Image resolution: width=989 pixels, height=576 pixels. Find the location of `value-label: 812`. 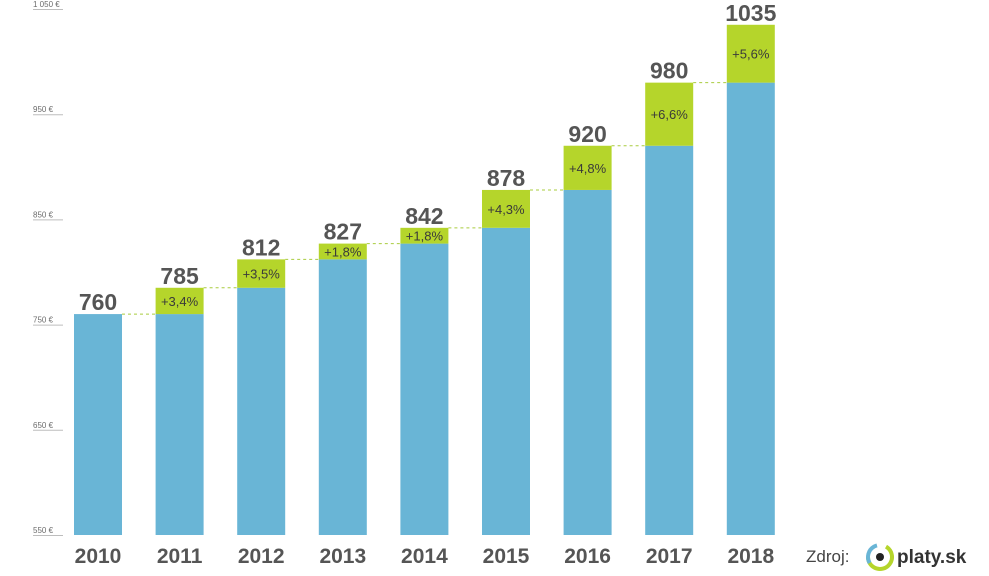

value-label: 812 is located at coordinates (261, 247).